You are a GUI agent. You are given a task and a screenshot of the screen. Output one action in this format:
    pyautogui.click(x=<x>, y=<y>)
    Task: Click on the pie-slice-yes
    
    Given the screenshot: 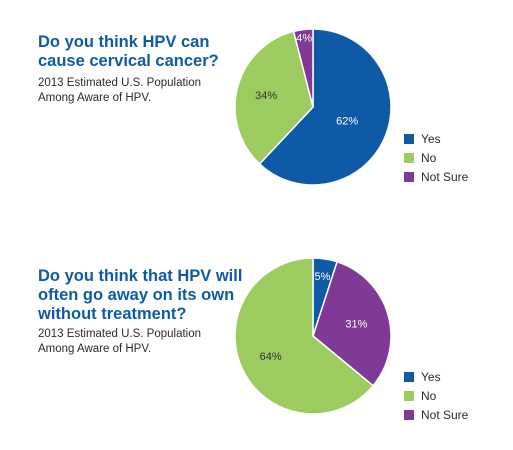 What is the action you would take?
    pyautogui.click(x=325, y=107)
    